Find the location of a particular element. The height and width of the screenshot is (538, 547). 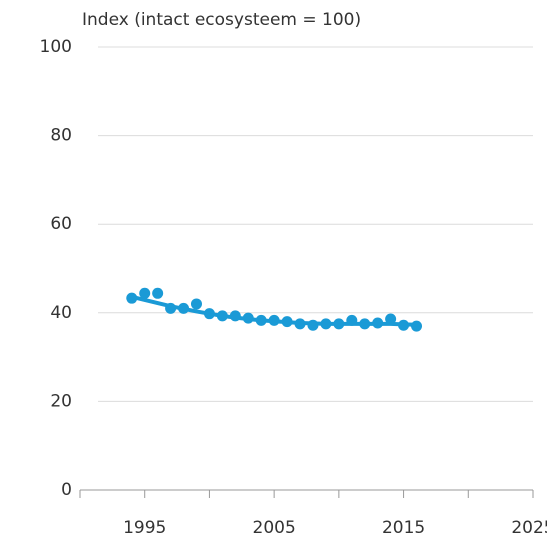

y-tick-label: 20 is located at coordinates (61, 401).